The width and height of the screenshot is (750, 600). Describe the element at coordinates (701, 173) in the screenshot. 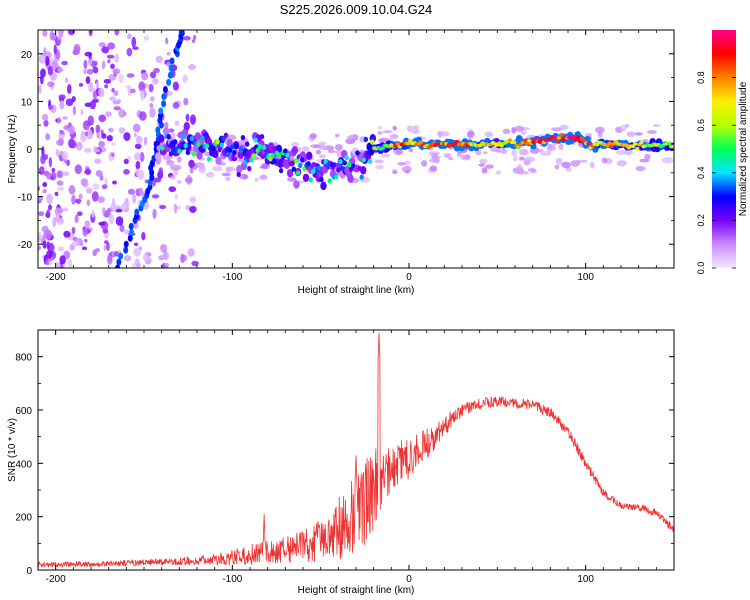

I see `colorbar-tick-label: 0.4` at that location.